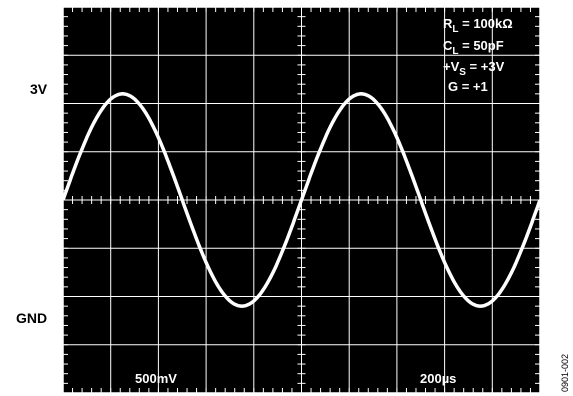 Image resolution: width=573 pixels, height=396 pixels. I want to click on setting-vs: +VS = +3V, so click(474, 68).